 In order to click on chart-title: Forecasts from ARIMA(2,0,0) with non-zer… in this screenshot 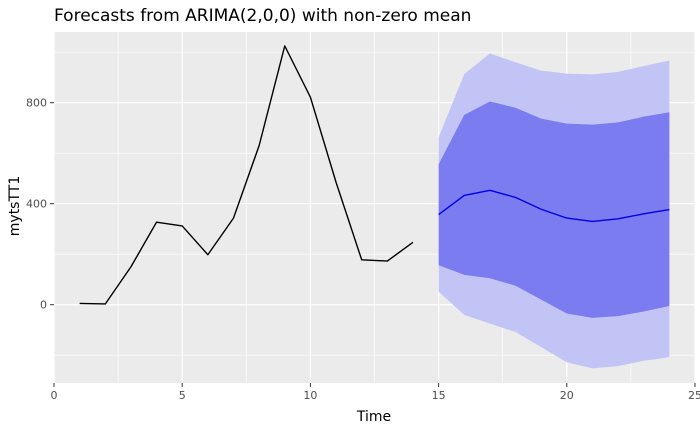, I will do `click(262, 16)`.